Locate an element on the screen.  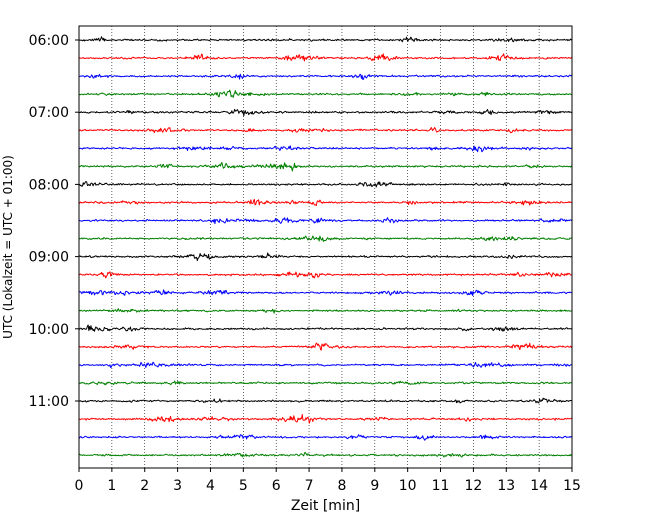
x-tick-label-10: 10 is located at coordinates (408, 486).